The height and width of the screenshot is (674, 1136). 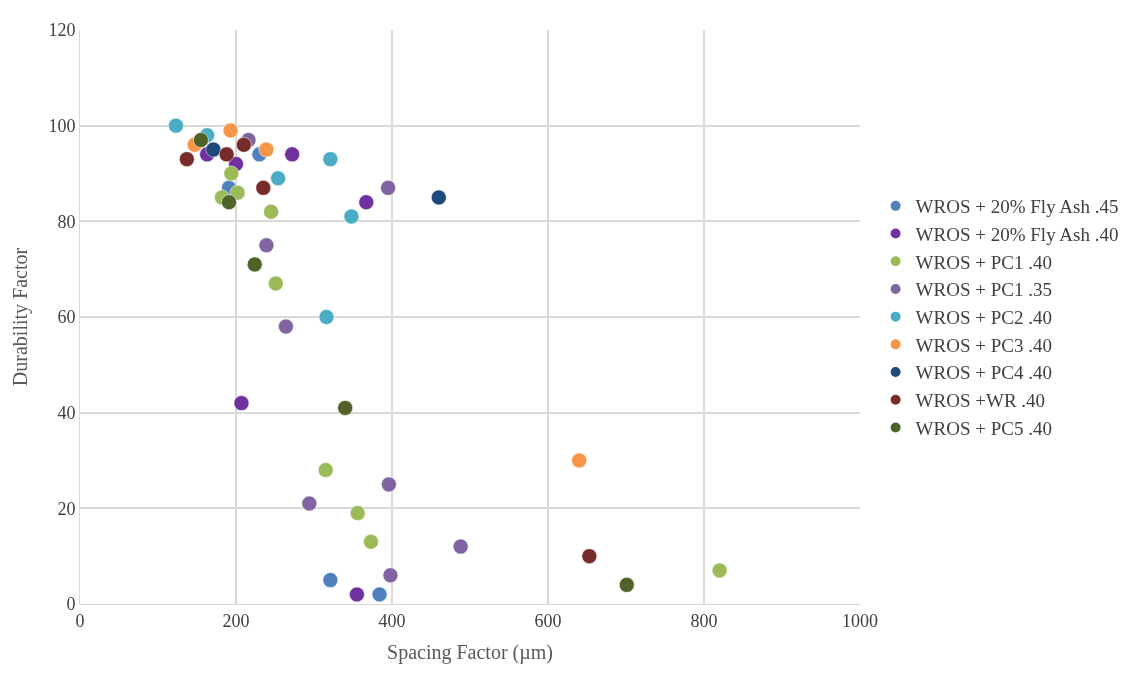 What do you see at coordinates (548, 620) in the screenshot?
I see `x-tick-label: 600` at bounding box center [548, 620].